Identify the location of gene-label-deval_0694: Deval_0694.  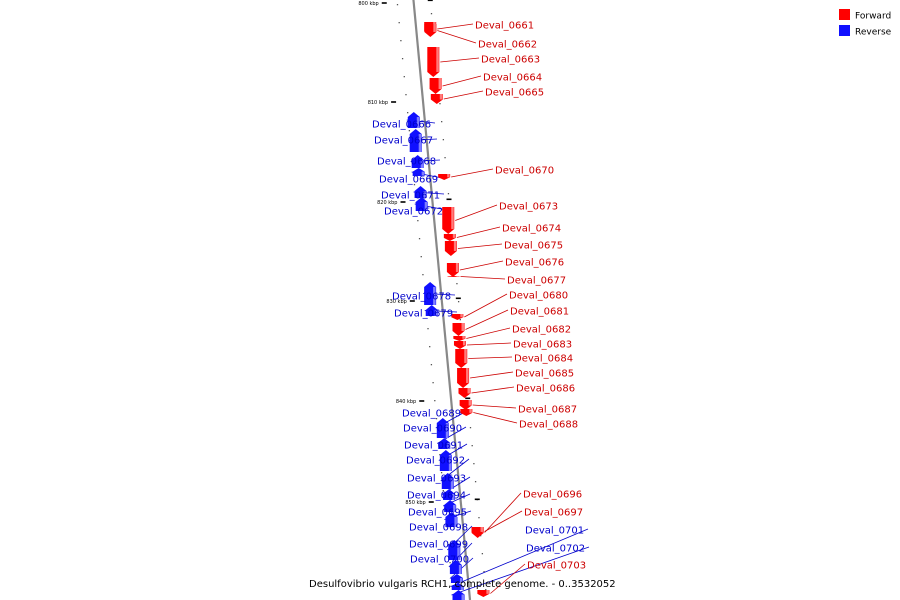
(436, 496).